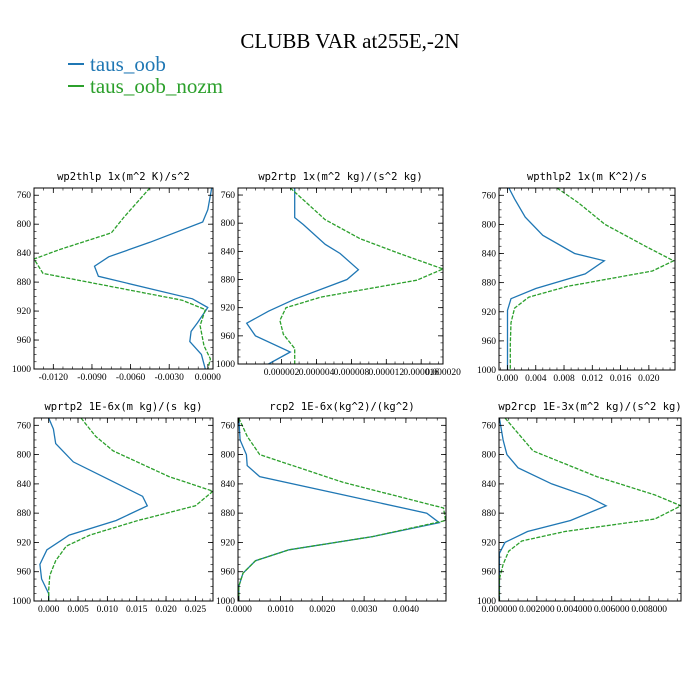 The height and width of the screenshot is (700, 700). What do you see at coordinates (589, 407) in the screenshot?
I see `panel-title: wp2rcp 1E-3x(m^2 kg)/(s^2 kg)` at bounding box center [589, 407].